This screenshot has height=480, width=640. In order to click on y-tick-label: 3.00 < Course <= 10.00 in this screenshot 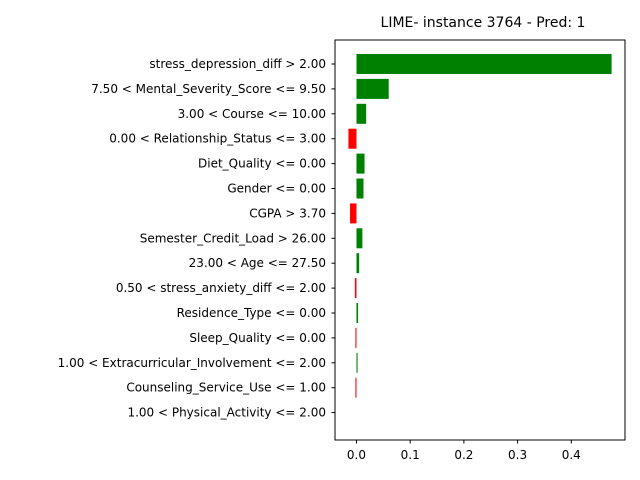, I will do `click(252, 114)`.